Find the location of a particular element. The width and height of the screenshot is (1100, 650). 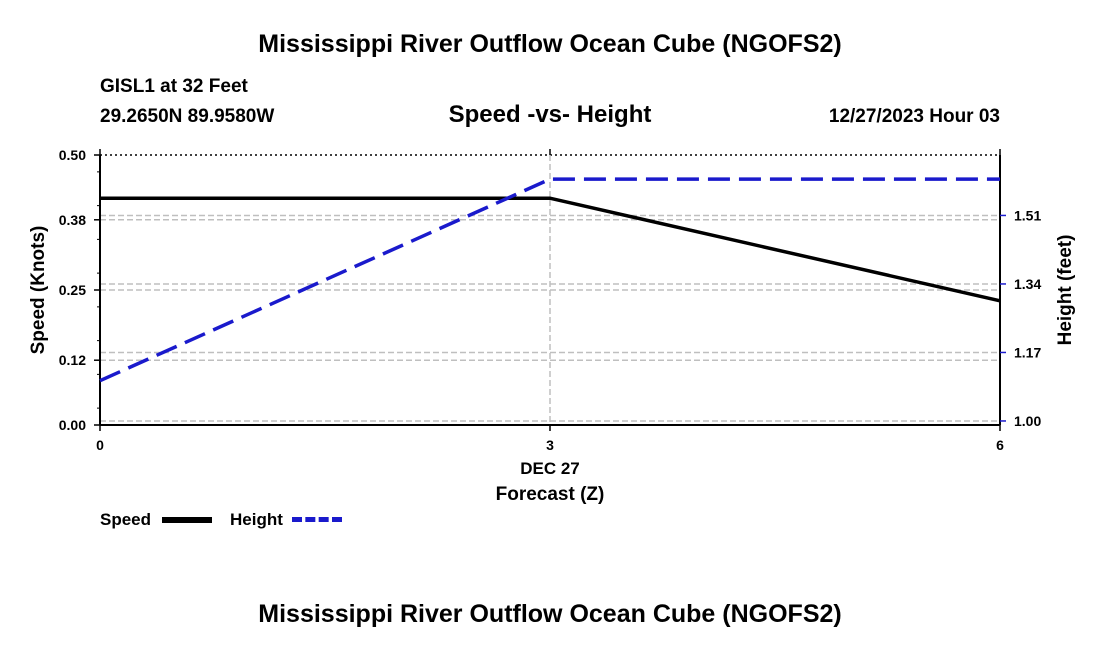

y2-tick-label: 1.34 is located at coordinates (1027, 284).